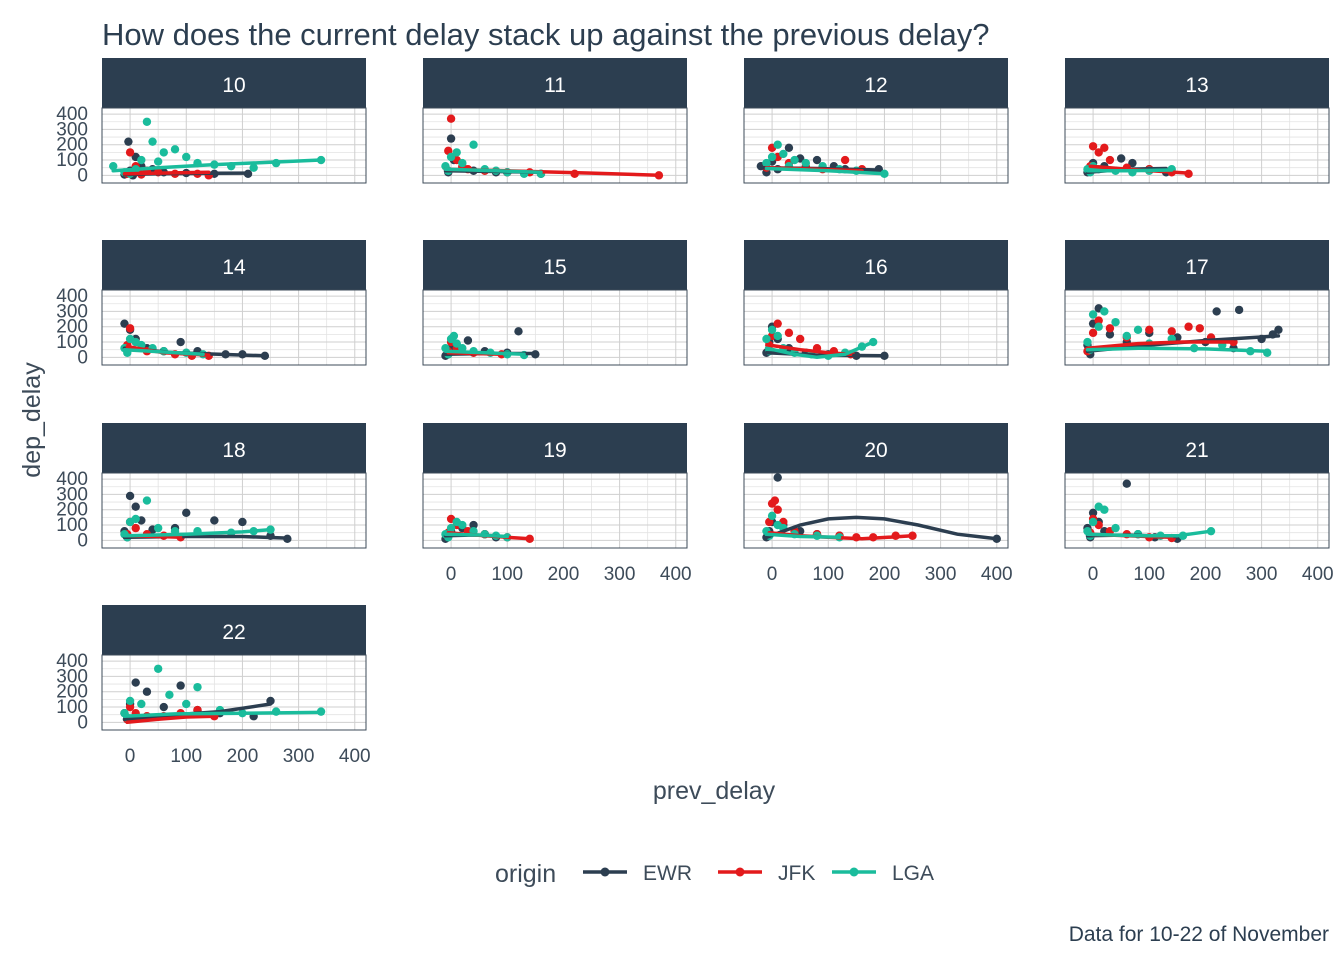  What do you see at coordinates (233, 450) in the screenshot?
I see `facet-label-18: 18` at bounding box center [233, 450].